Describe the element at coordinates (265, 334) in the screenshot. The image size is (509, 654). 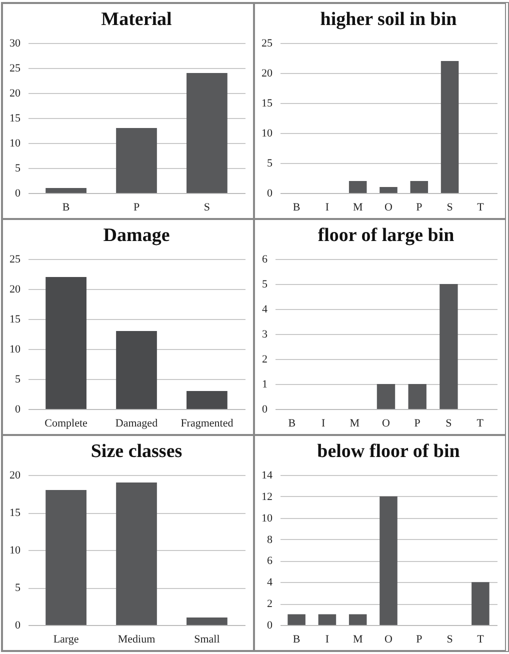
I see `y-tick-label: 3` at that location.